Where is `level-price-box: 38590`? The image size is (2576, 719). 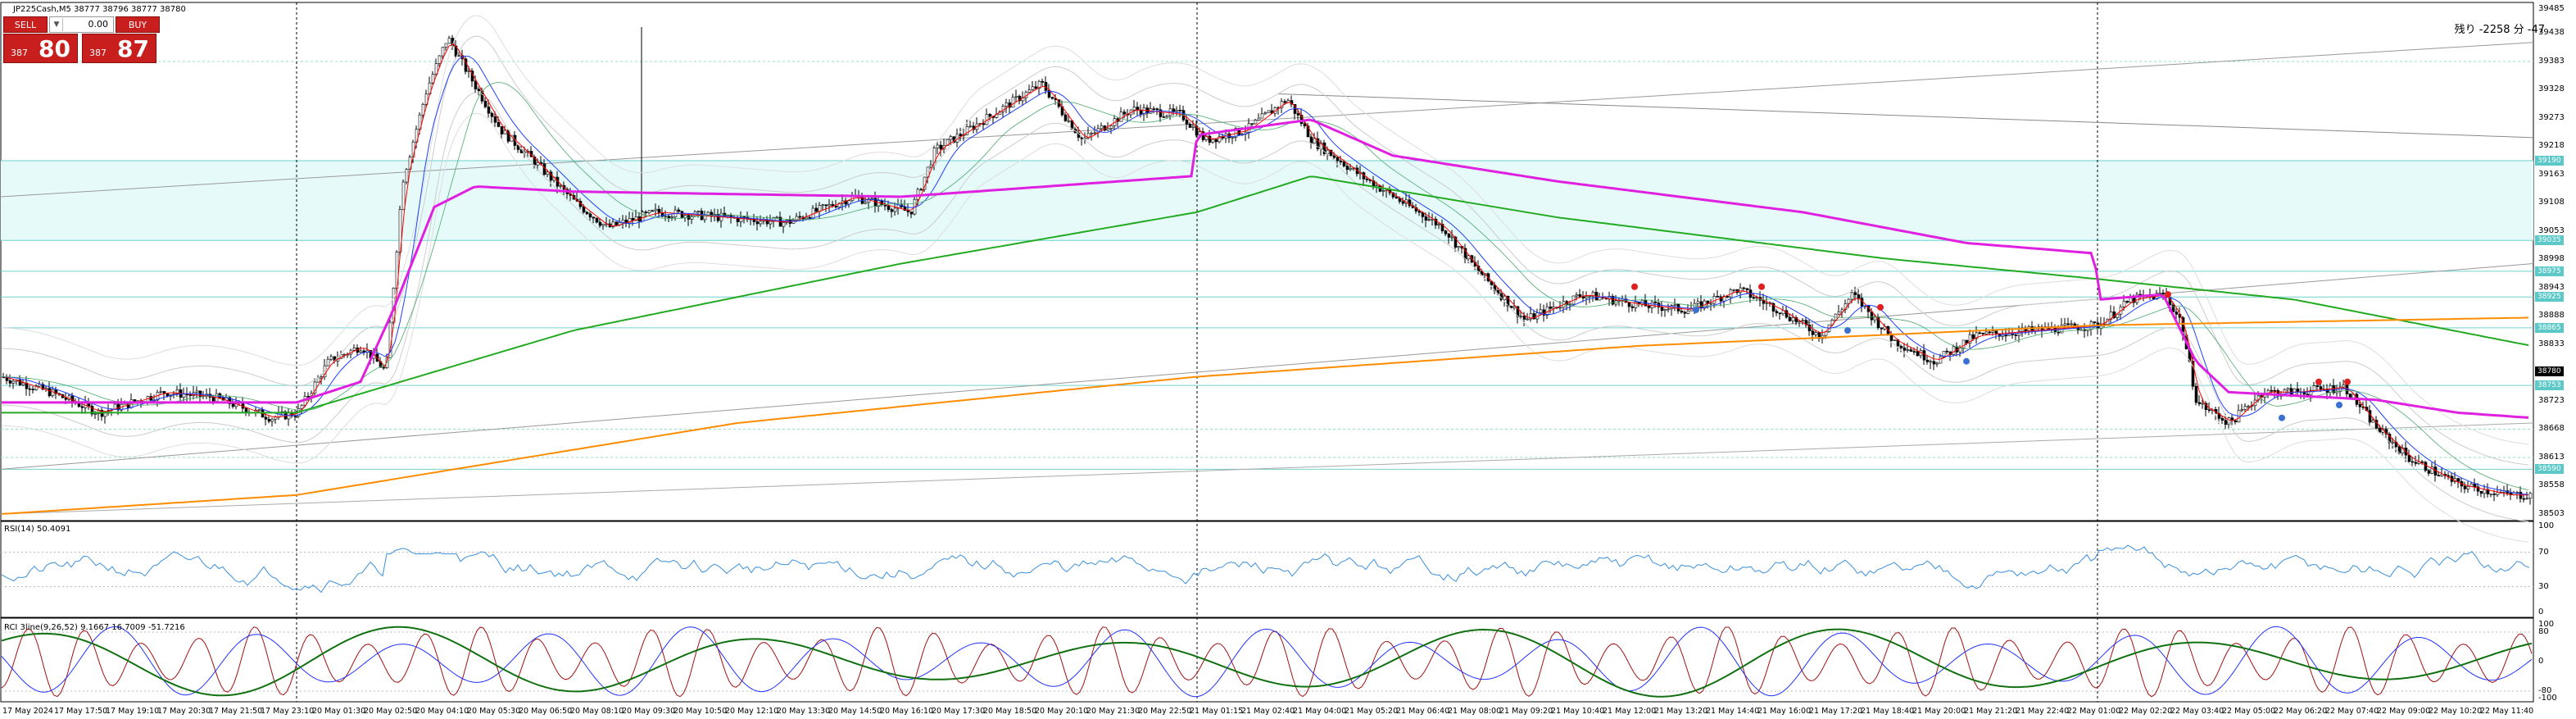
level-price-box: 38590 is located at coordinates (2549, 469).